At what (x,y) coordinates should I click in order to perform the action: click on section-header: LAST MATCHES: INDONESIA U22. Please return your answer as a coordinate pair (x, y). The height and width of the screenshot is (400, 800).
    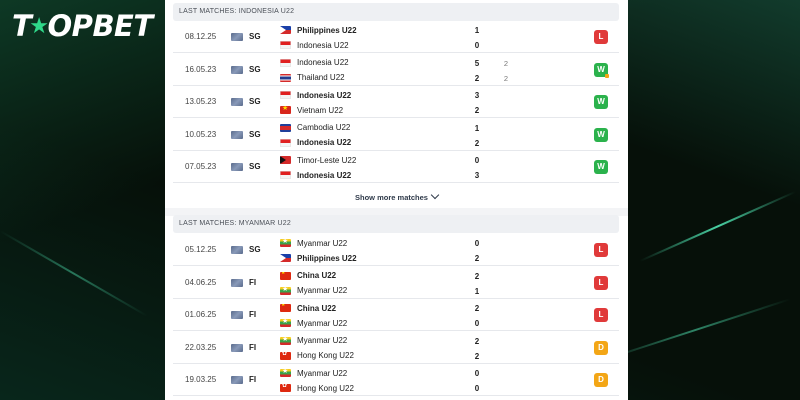
    Looking at the image, I should click on (396, 12).